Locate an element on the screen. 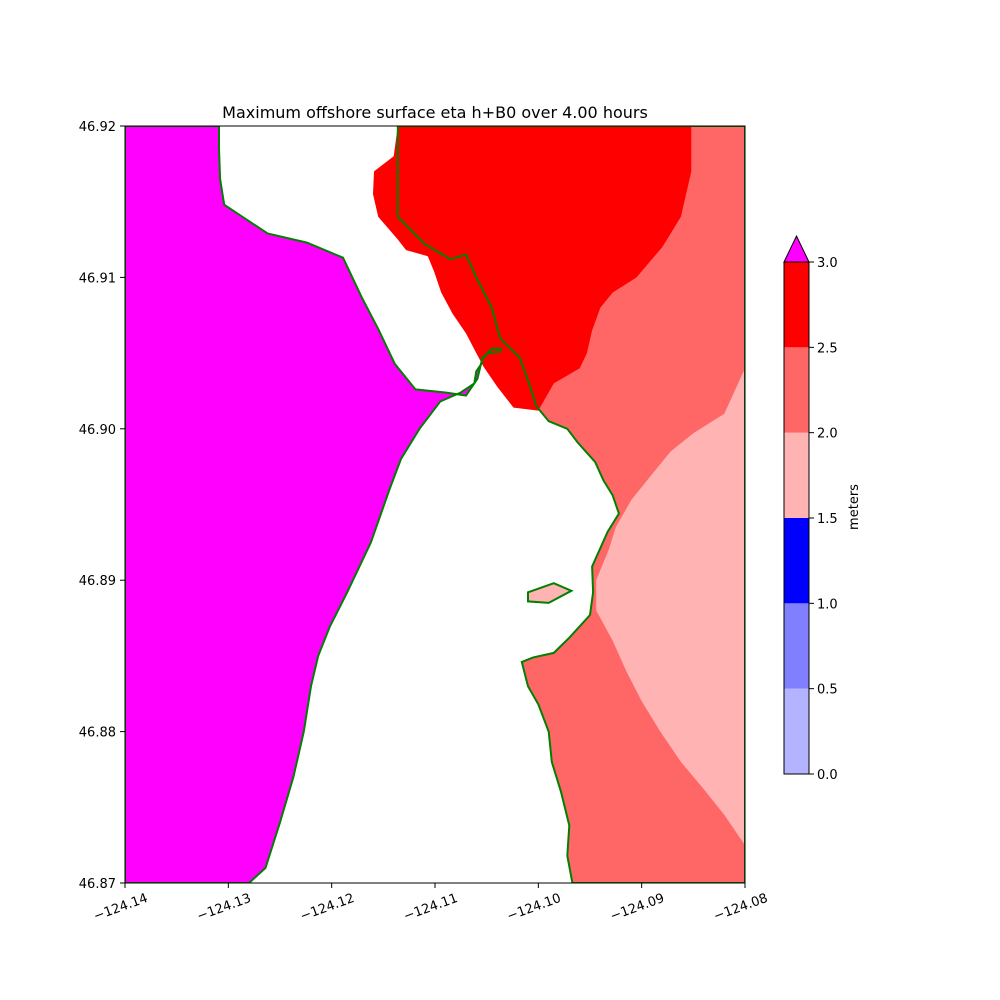 This screenshot has height=1000, width=1000. colorbar-tick-label: 1.0 is located at coordinates (827, 604).